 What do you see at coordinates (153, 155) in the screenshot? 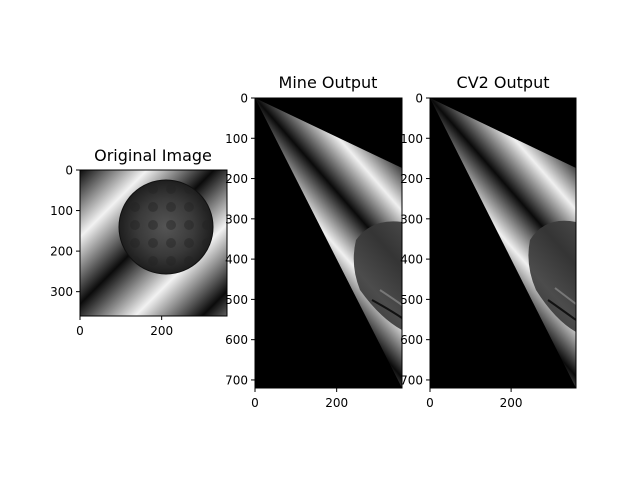
I see `panel-title: Original Image` at bounding box center [153, 155].